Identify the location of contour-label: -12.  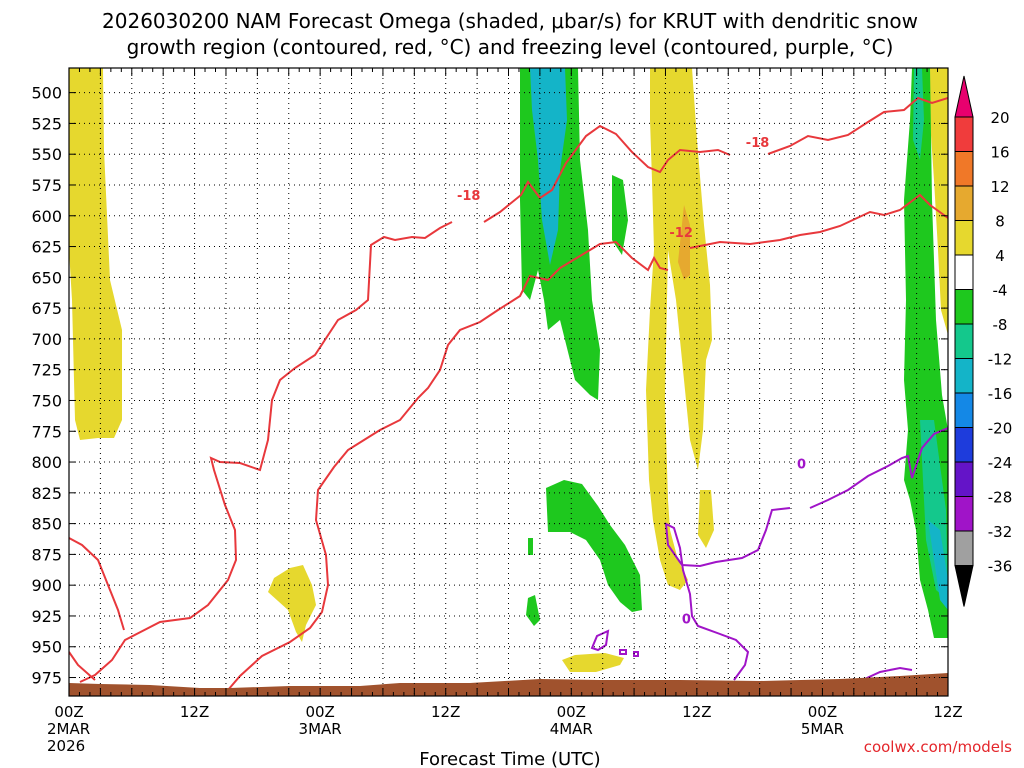
(681, 233).